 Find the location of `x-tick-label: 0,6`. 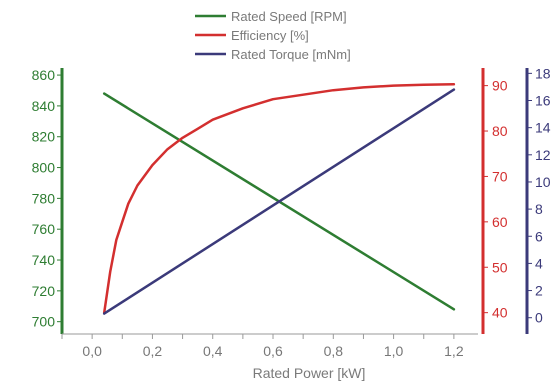

x-tick-label: 0,6 is located at coordinates (273, 351).